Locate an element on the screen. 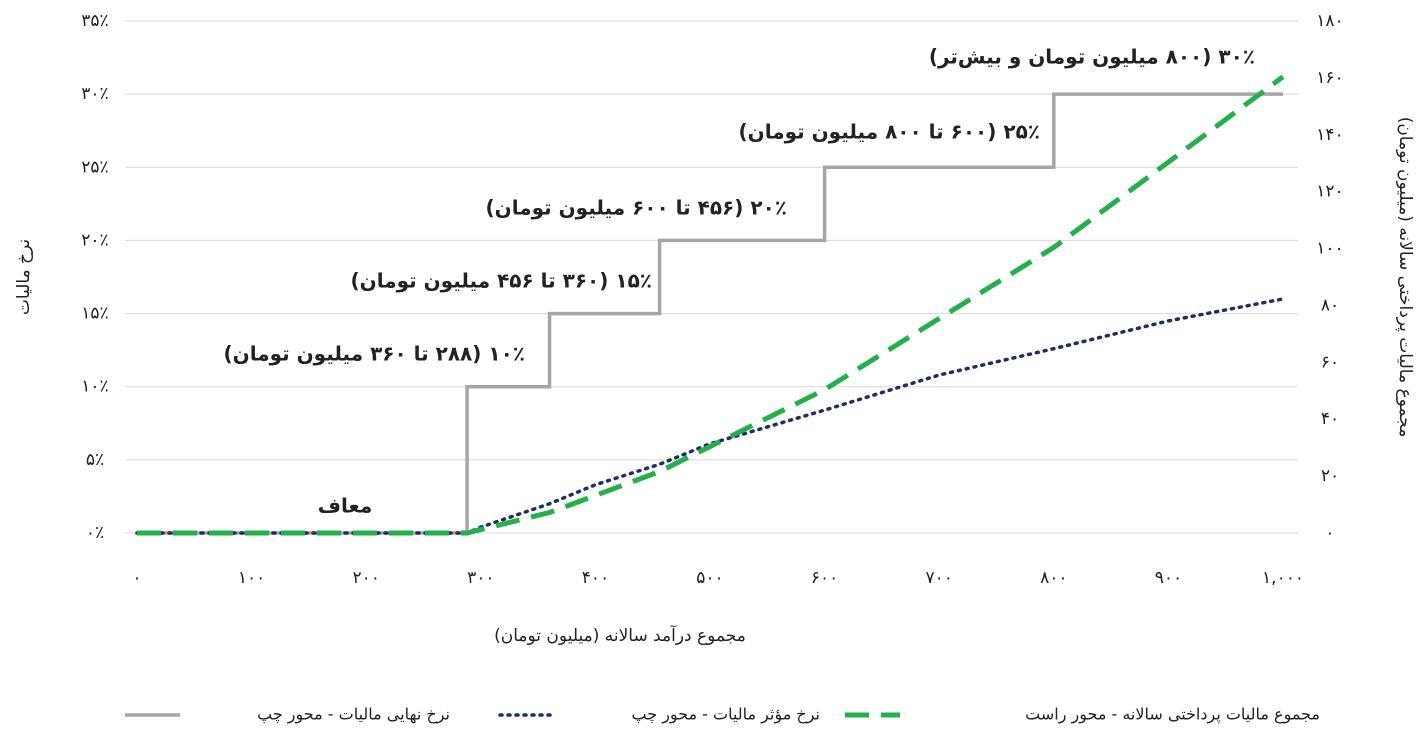 The image size is (1425, 734). legend-label: مجموع مالیات پرداختی سالانه - محور راست is located at coordinates (1172, 715).